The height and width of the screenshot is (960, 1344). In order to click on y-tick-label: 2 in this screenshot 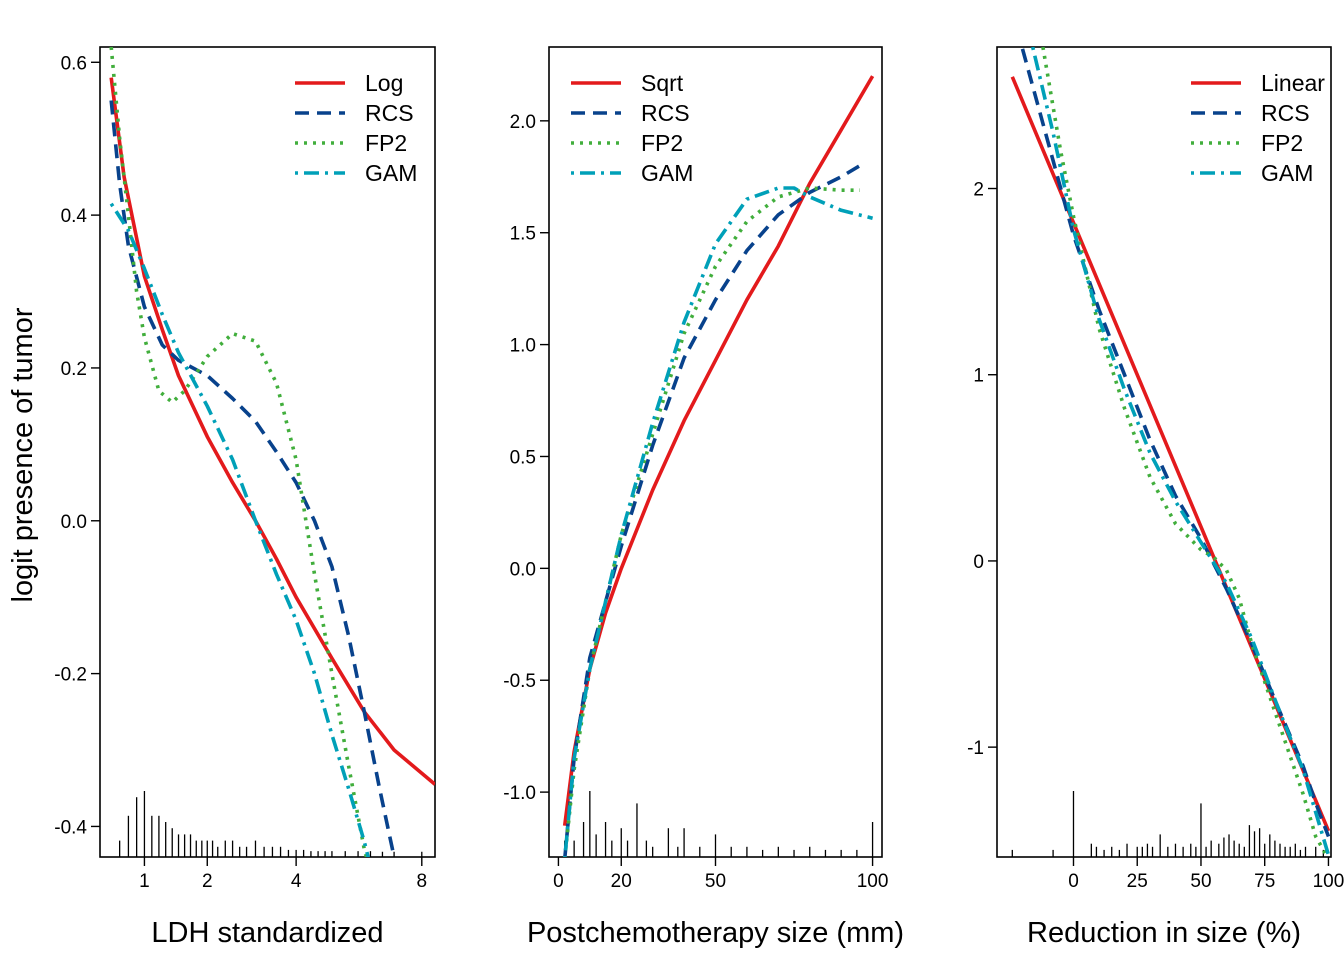, I will do `click(978, 190)`.